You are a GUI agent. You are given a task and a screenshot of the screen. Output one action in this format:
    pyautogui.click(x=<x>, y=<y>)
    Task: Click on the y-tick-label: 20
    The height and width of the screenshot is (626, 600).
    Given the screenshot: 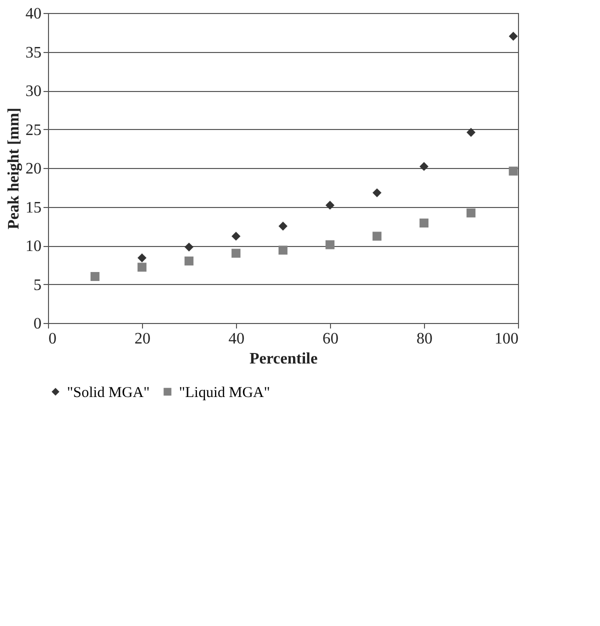 What is the action you would take?
    pyautogui.click(x=34, y=169)
    